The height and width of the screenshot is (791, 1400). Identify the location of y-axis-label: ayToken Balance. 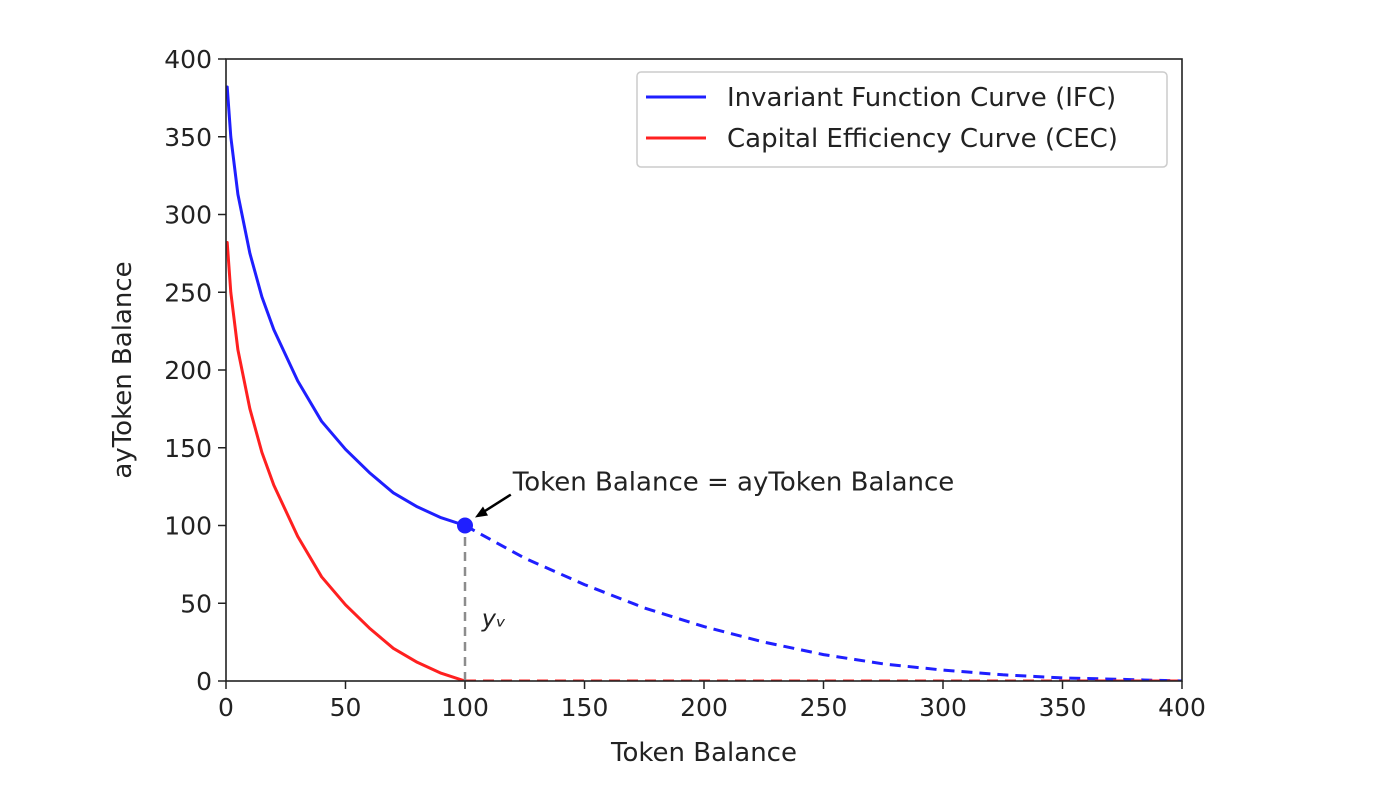
(123, 369).